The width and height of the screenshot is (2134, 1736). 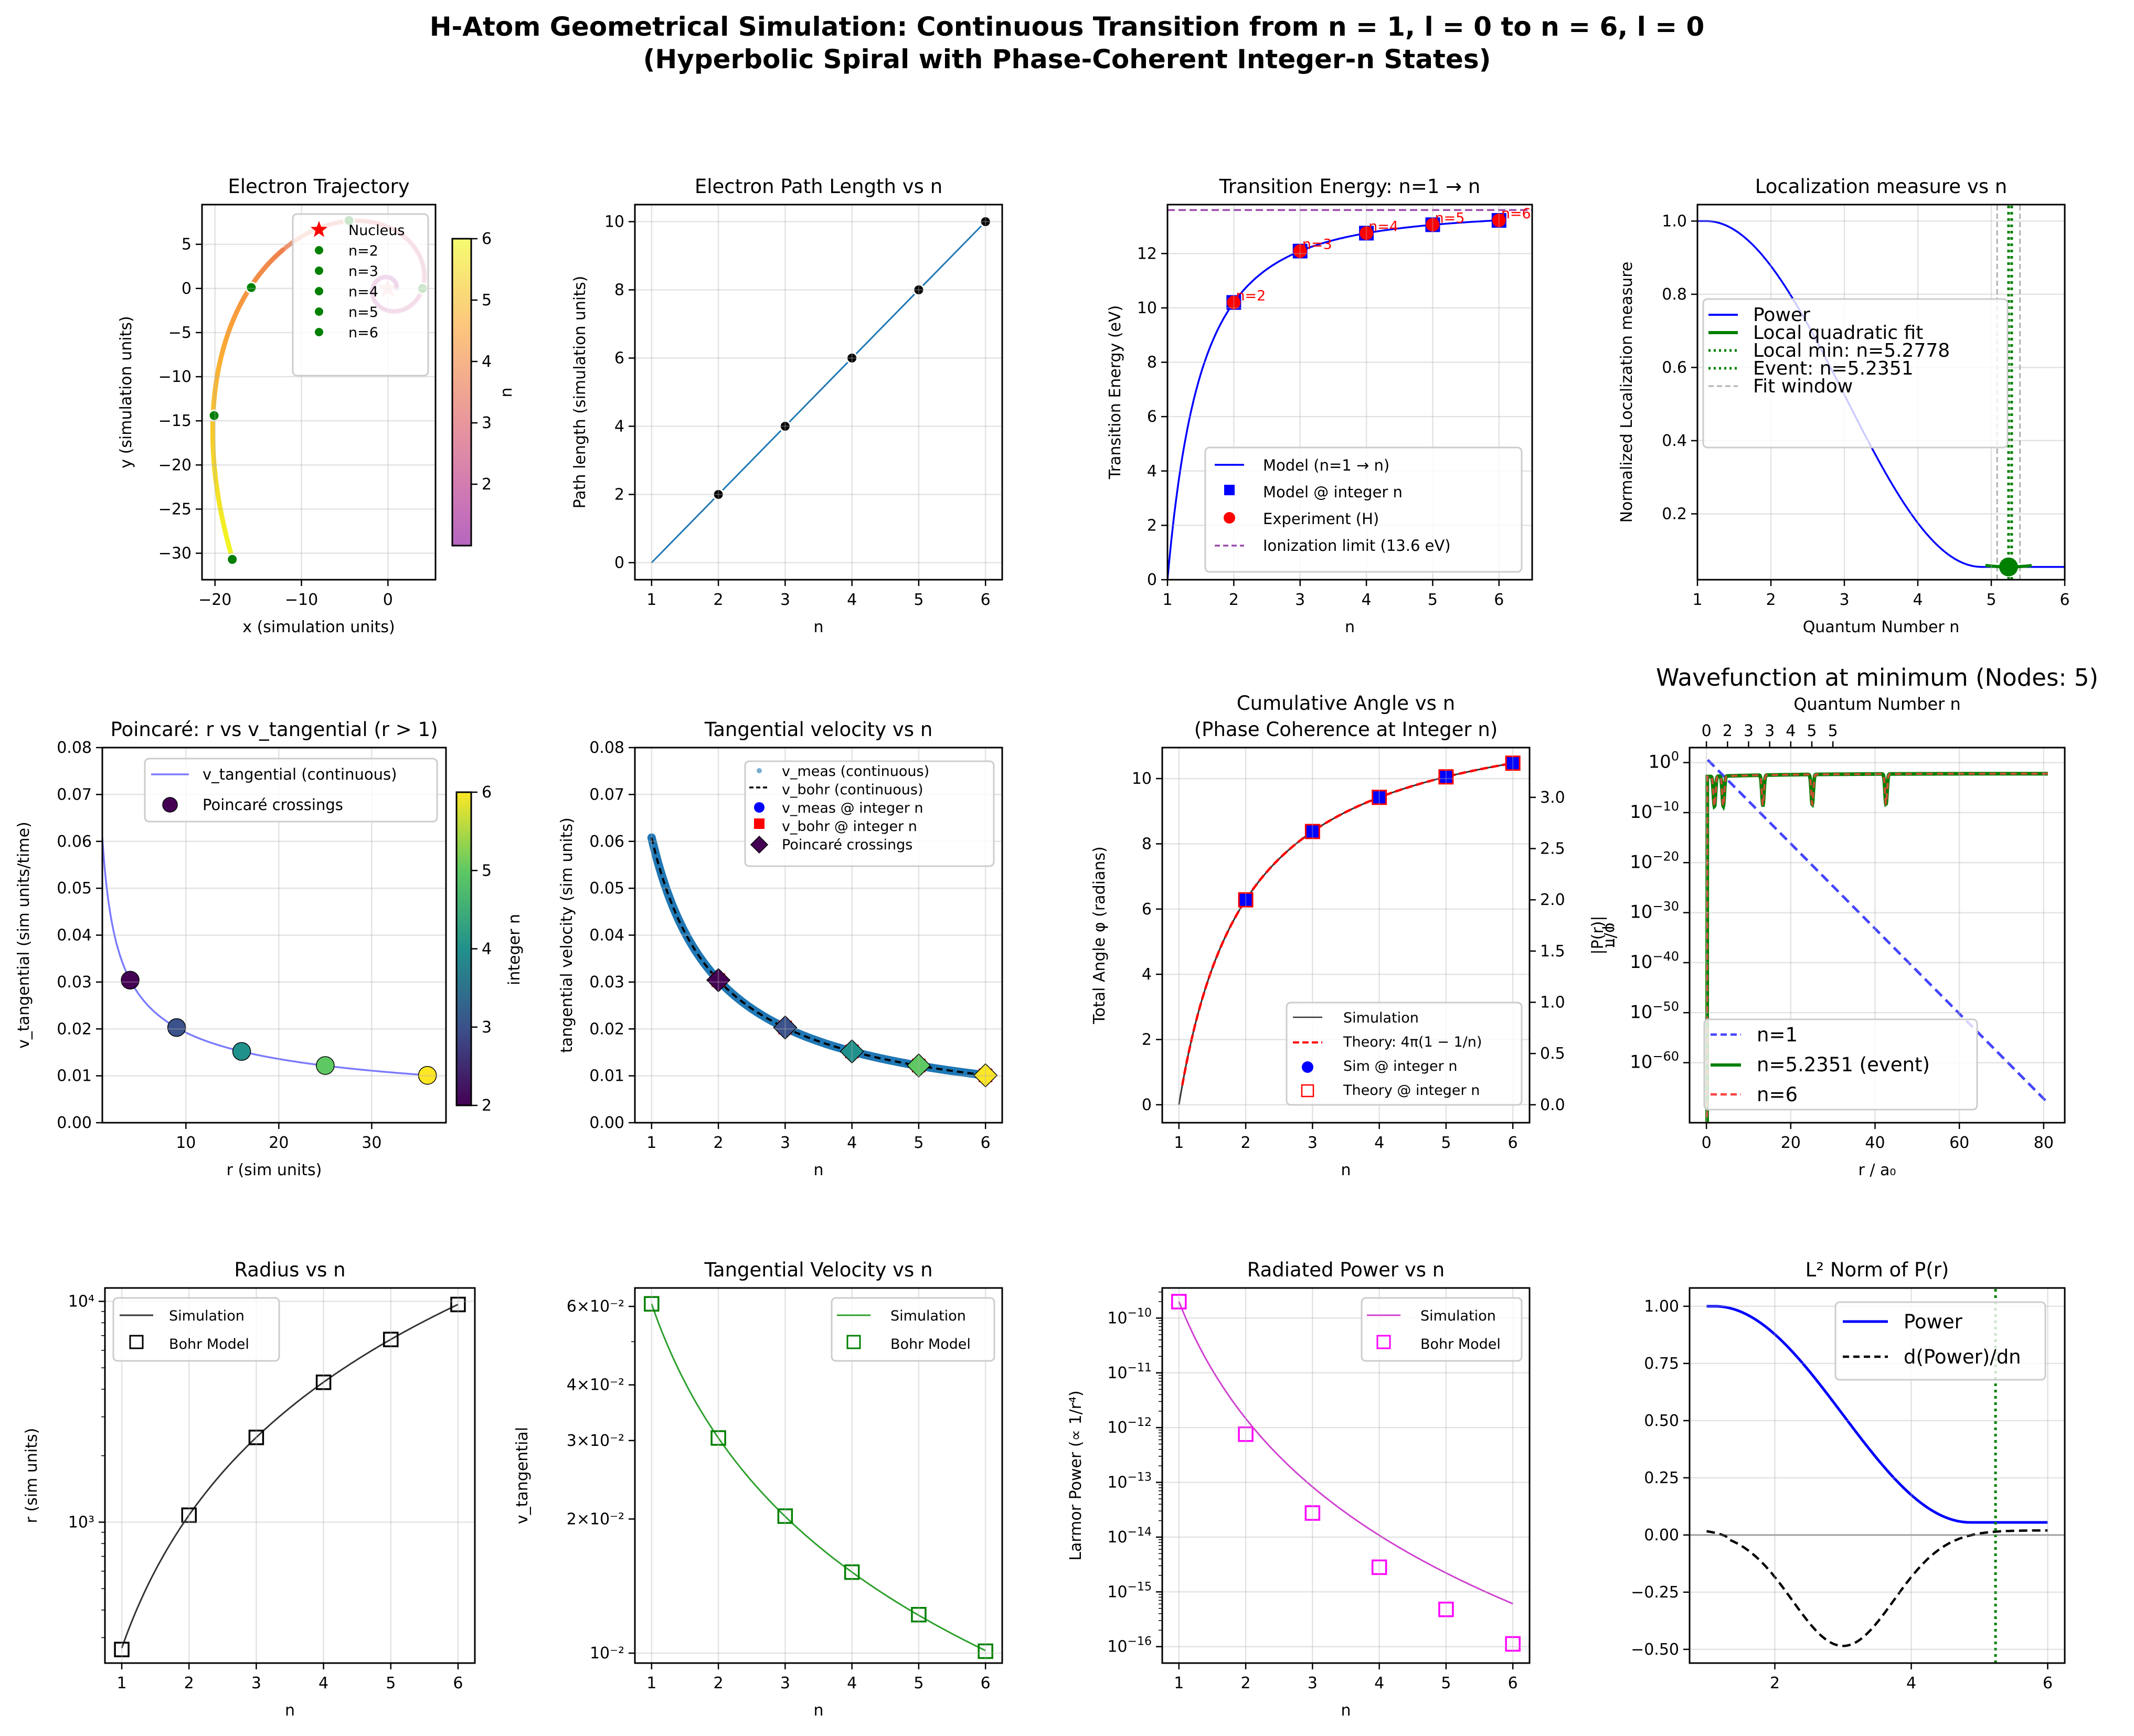 What do you see at coordinates (187, 245) in the screenshot?
I see `y-tick-label: 5` at bounding box center [187, 245].